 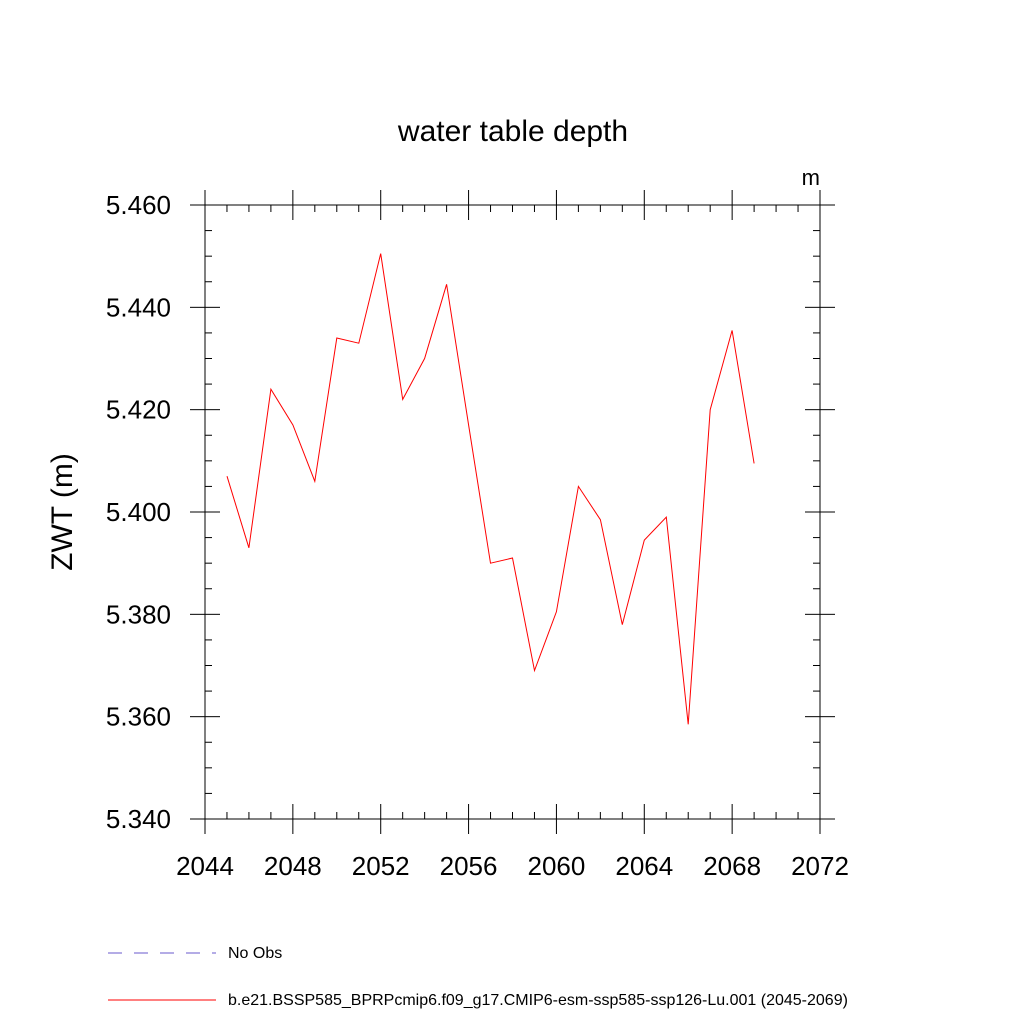 I want to click on y-tick-label: 5.440, so click(x=138, y=307).